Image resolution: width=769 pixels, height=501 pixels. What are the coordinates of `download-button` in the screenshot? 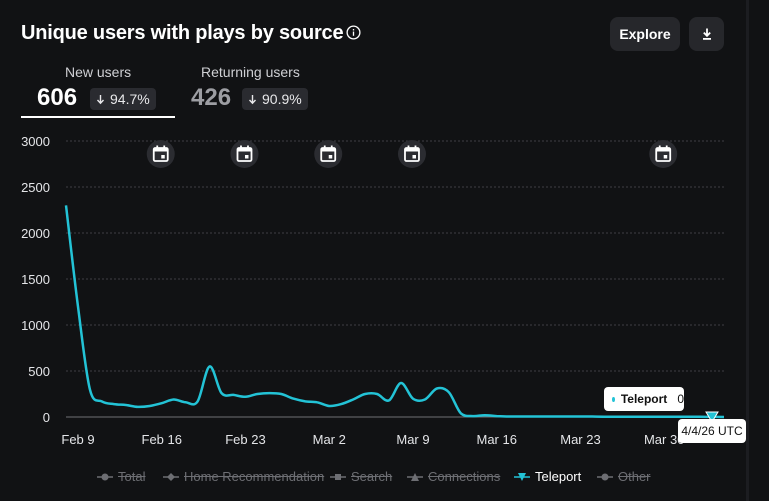 It's located at (706, 34).